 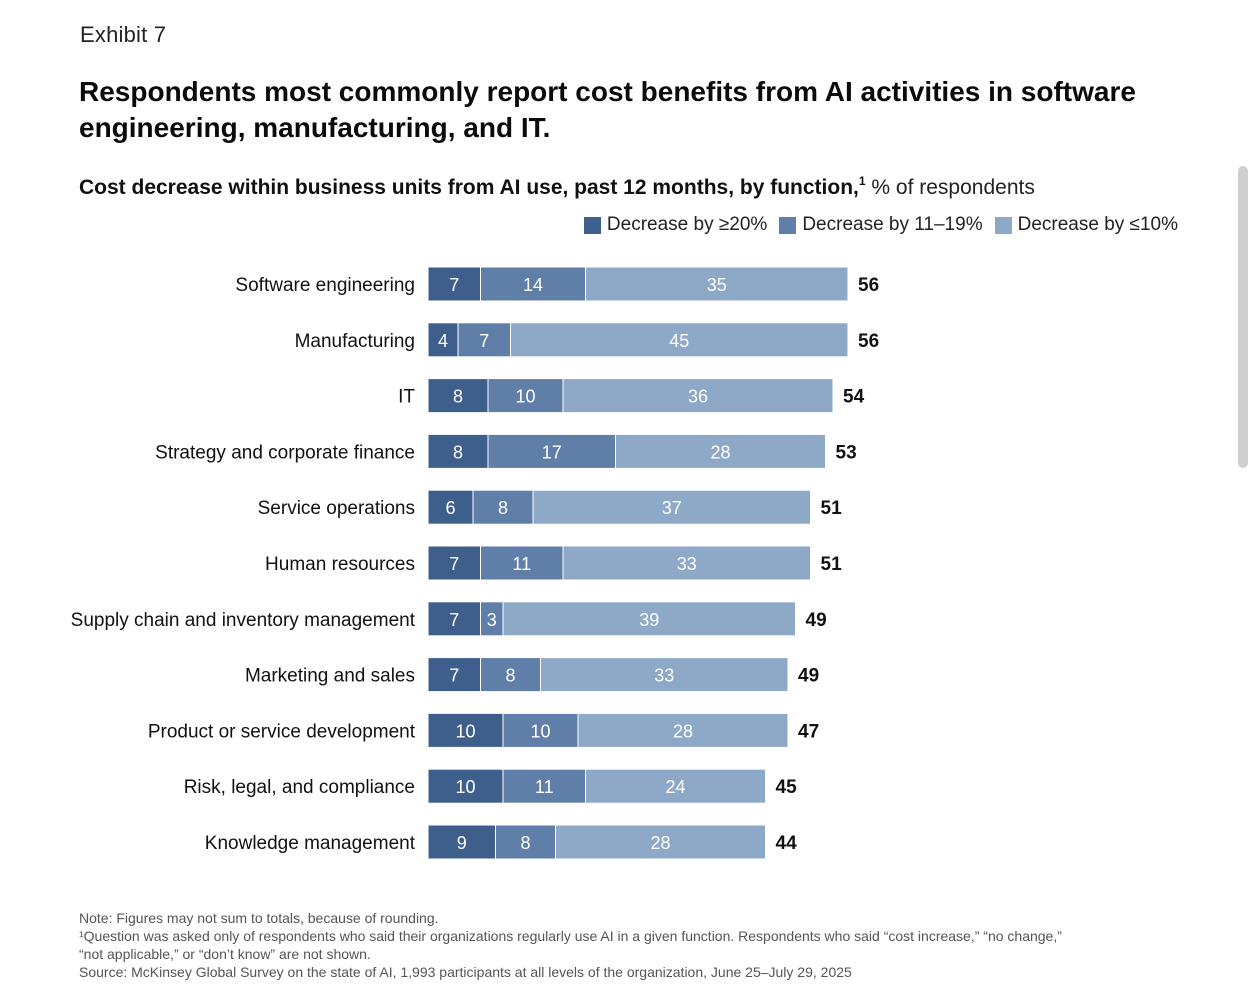 What do you see at coordinates (325, 285) in the screenshot?
I see `category-label: Software engineering` at bounding box center [325, 285].